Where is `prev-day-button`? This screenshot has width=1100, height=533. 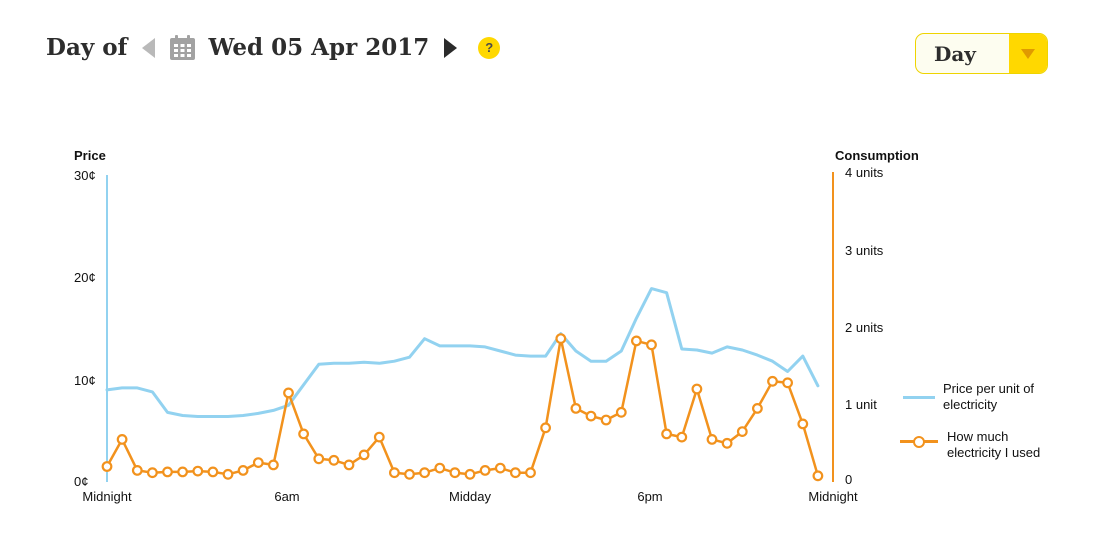 prev-day-button is located at coordinates (148, 48).